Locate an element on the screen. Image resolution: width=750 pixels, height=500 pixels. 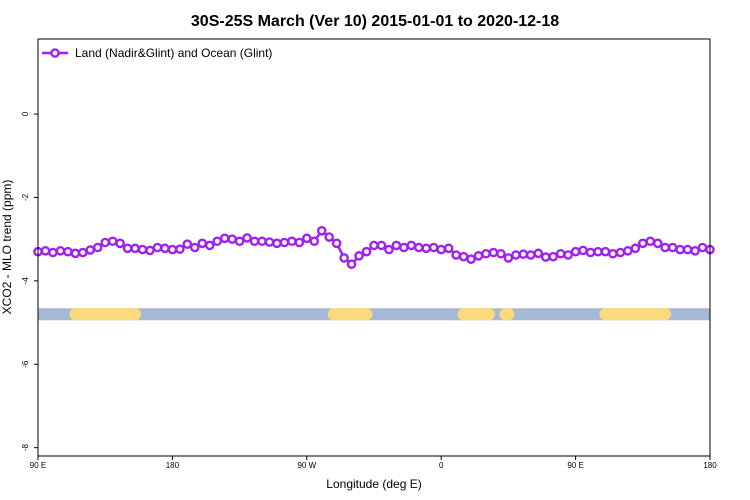
legend-marker is located at coordinates (55, 53).